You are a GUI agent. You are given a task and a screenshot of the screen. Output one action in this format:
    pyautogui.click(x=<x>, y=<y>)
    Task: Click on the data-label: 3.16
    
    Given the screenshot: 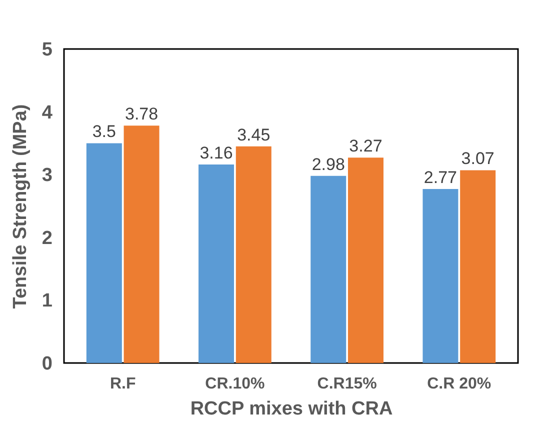 What is the action you would take?
    pyautogui.click(x=216, y=153)
    